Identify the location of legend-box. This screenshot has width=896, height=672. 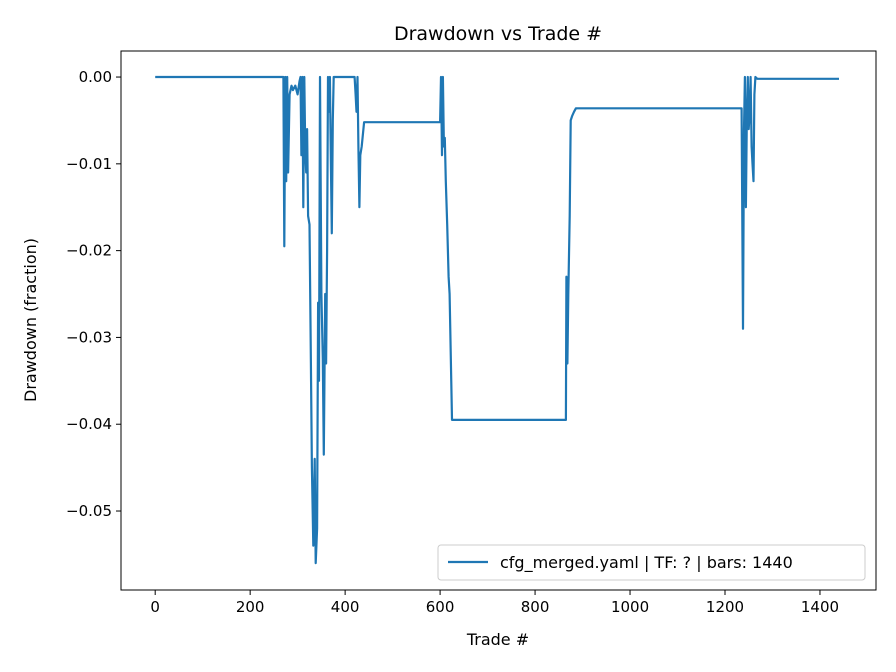
(651, 562).